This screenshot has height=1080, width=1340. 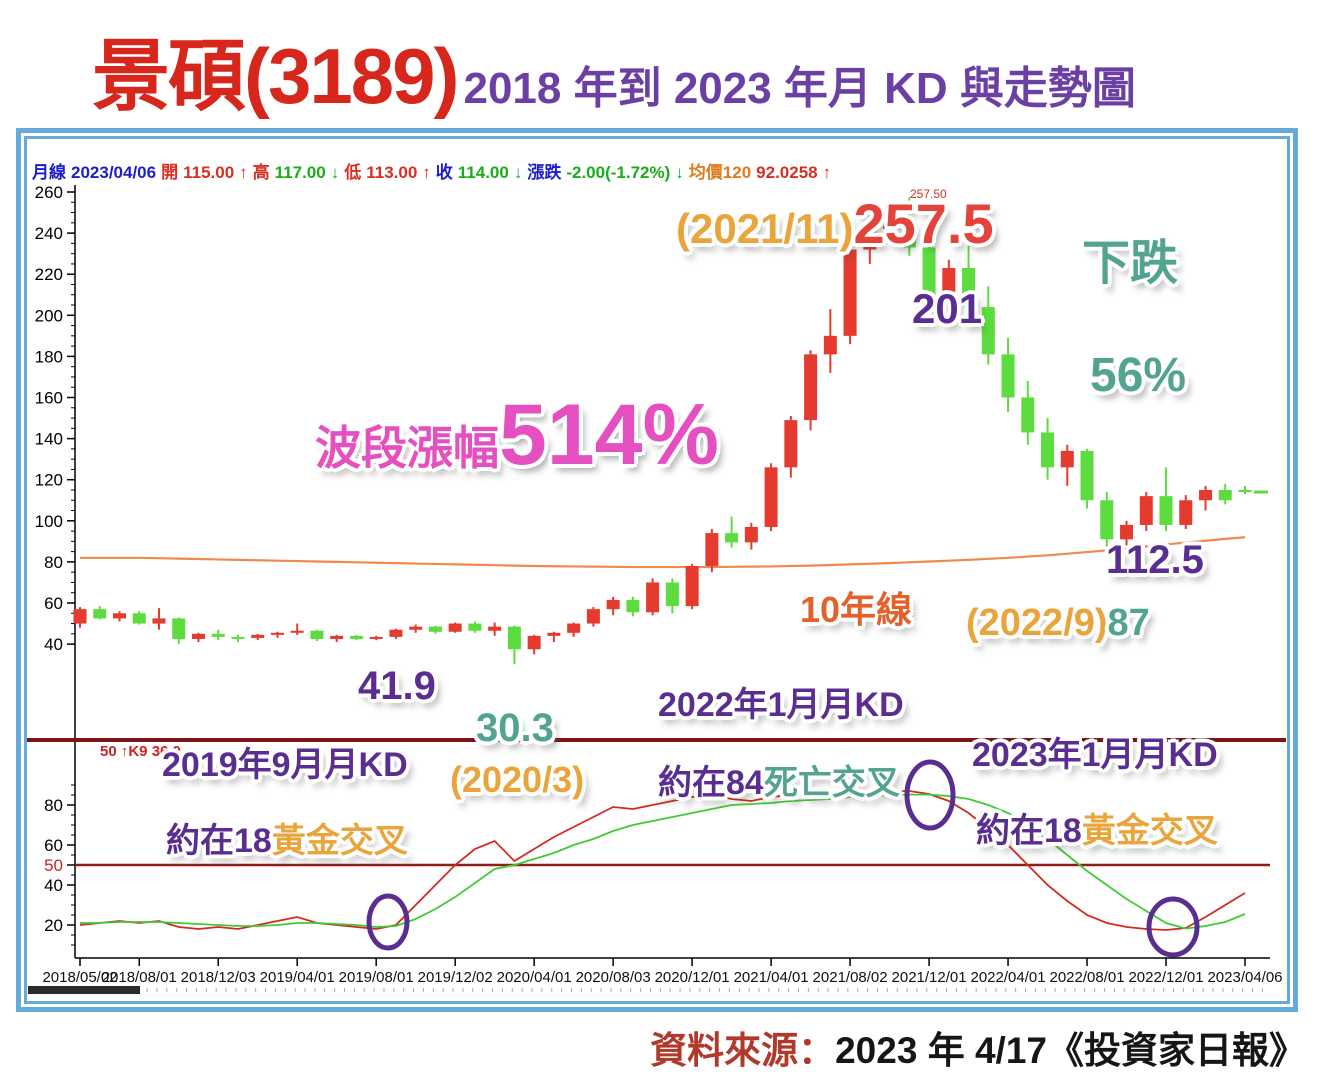 What do you see at coordinates (1070, 1050) in the screenshot?
I see `source-text: 2023 年 4/17《投資家日報》` at bounding box center [1070, 1050].